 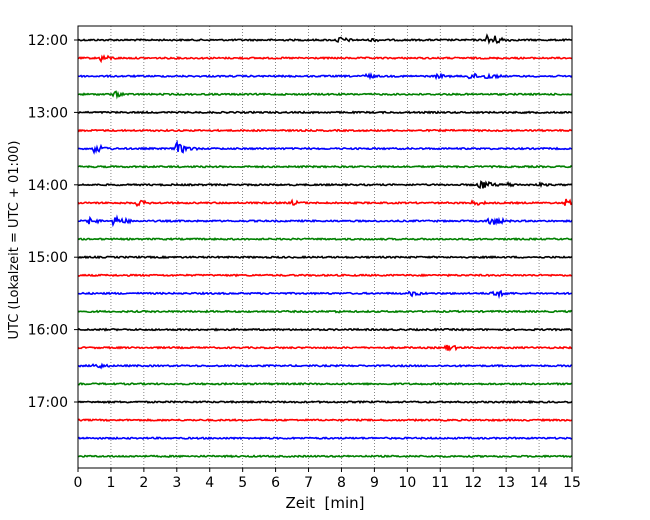 What do you see at coordinates (572, 483) in the screenshot?
I see `x-tick-label-15: 15` at bounding box center [572, 483].